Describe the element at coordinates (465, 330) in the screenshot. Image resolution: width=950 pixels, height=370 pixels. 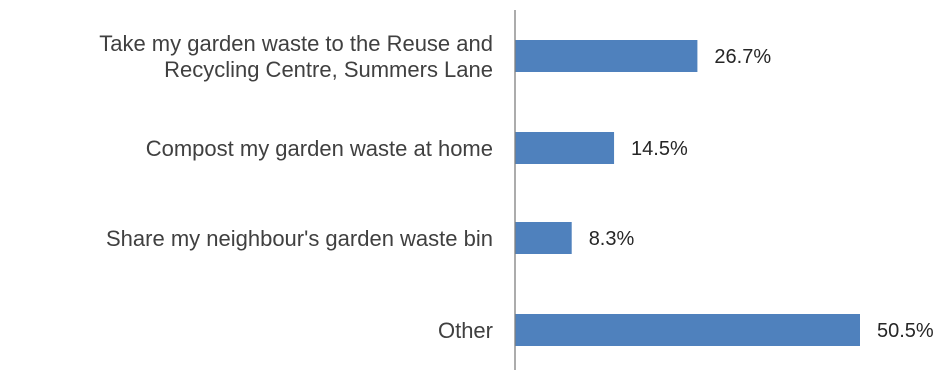
I see `category-label-3: Other` at that location.